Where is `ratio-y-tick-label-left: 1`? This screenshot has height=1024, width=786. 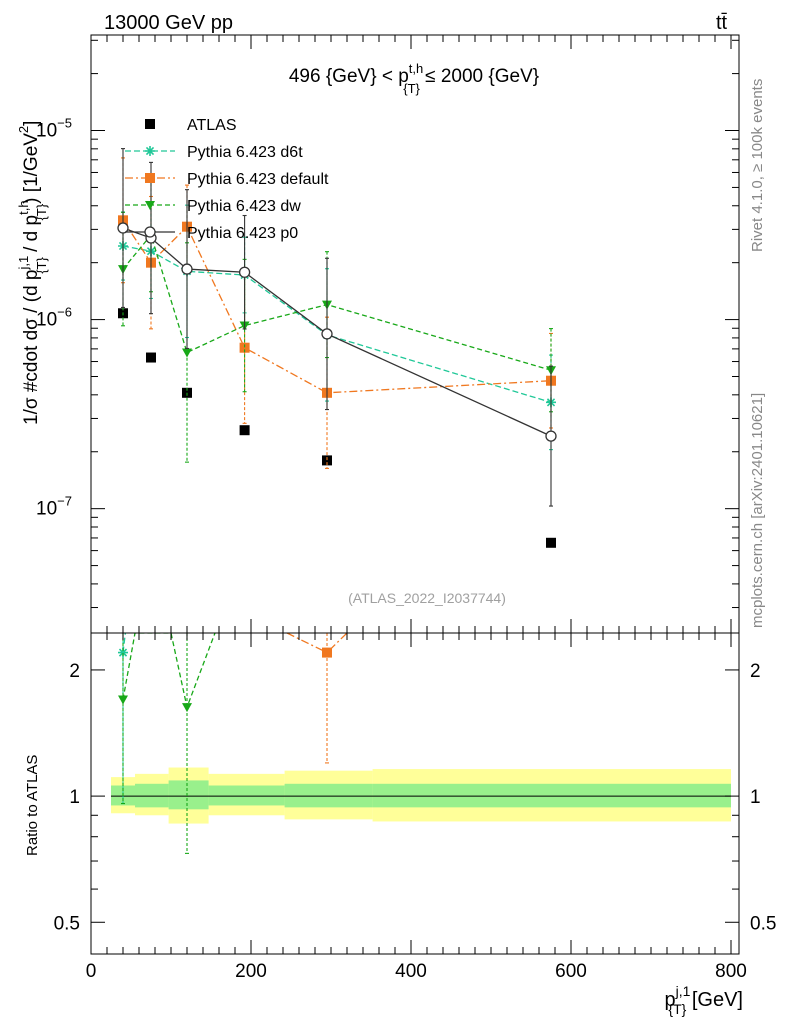 ratio-y-tick-label-left: 1 is located at coordinates (74, 797).